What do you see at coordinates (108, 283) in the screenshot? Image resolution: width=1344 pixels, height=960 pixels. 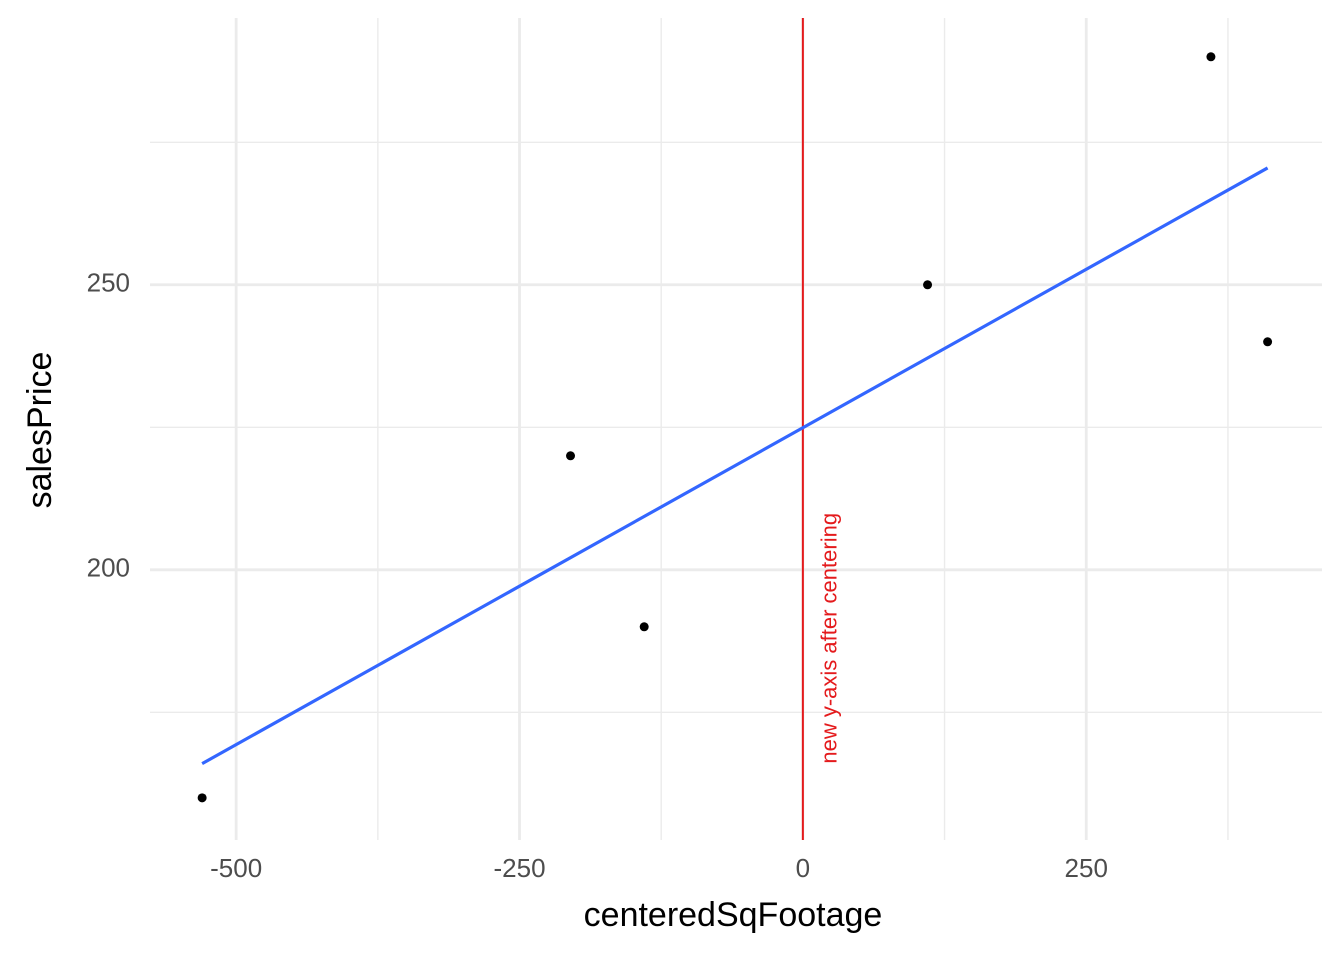 I see `y-tick-label: 250` at bounding box center [108, 283].